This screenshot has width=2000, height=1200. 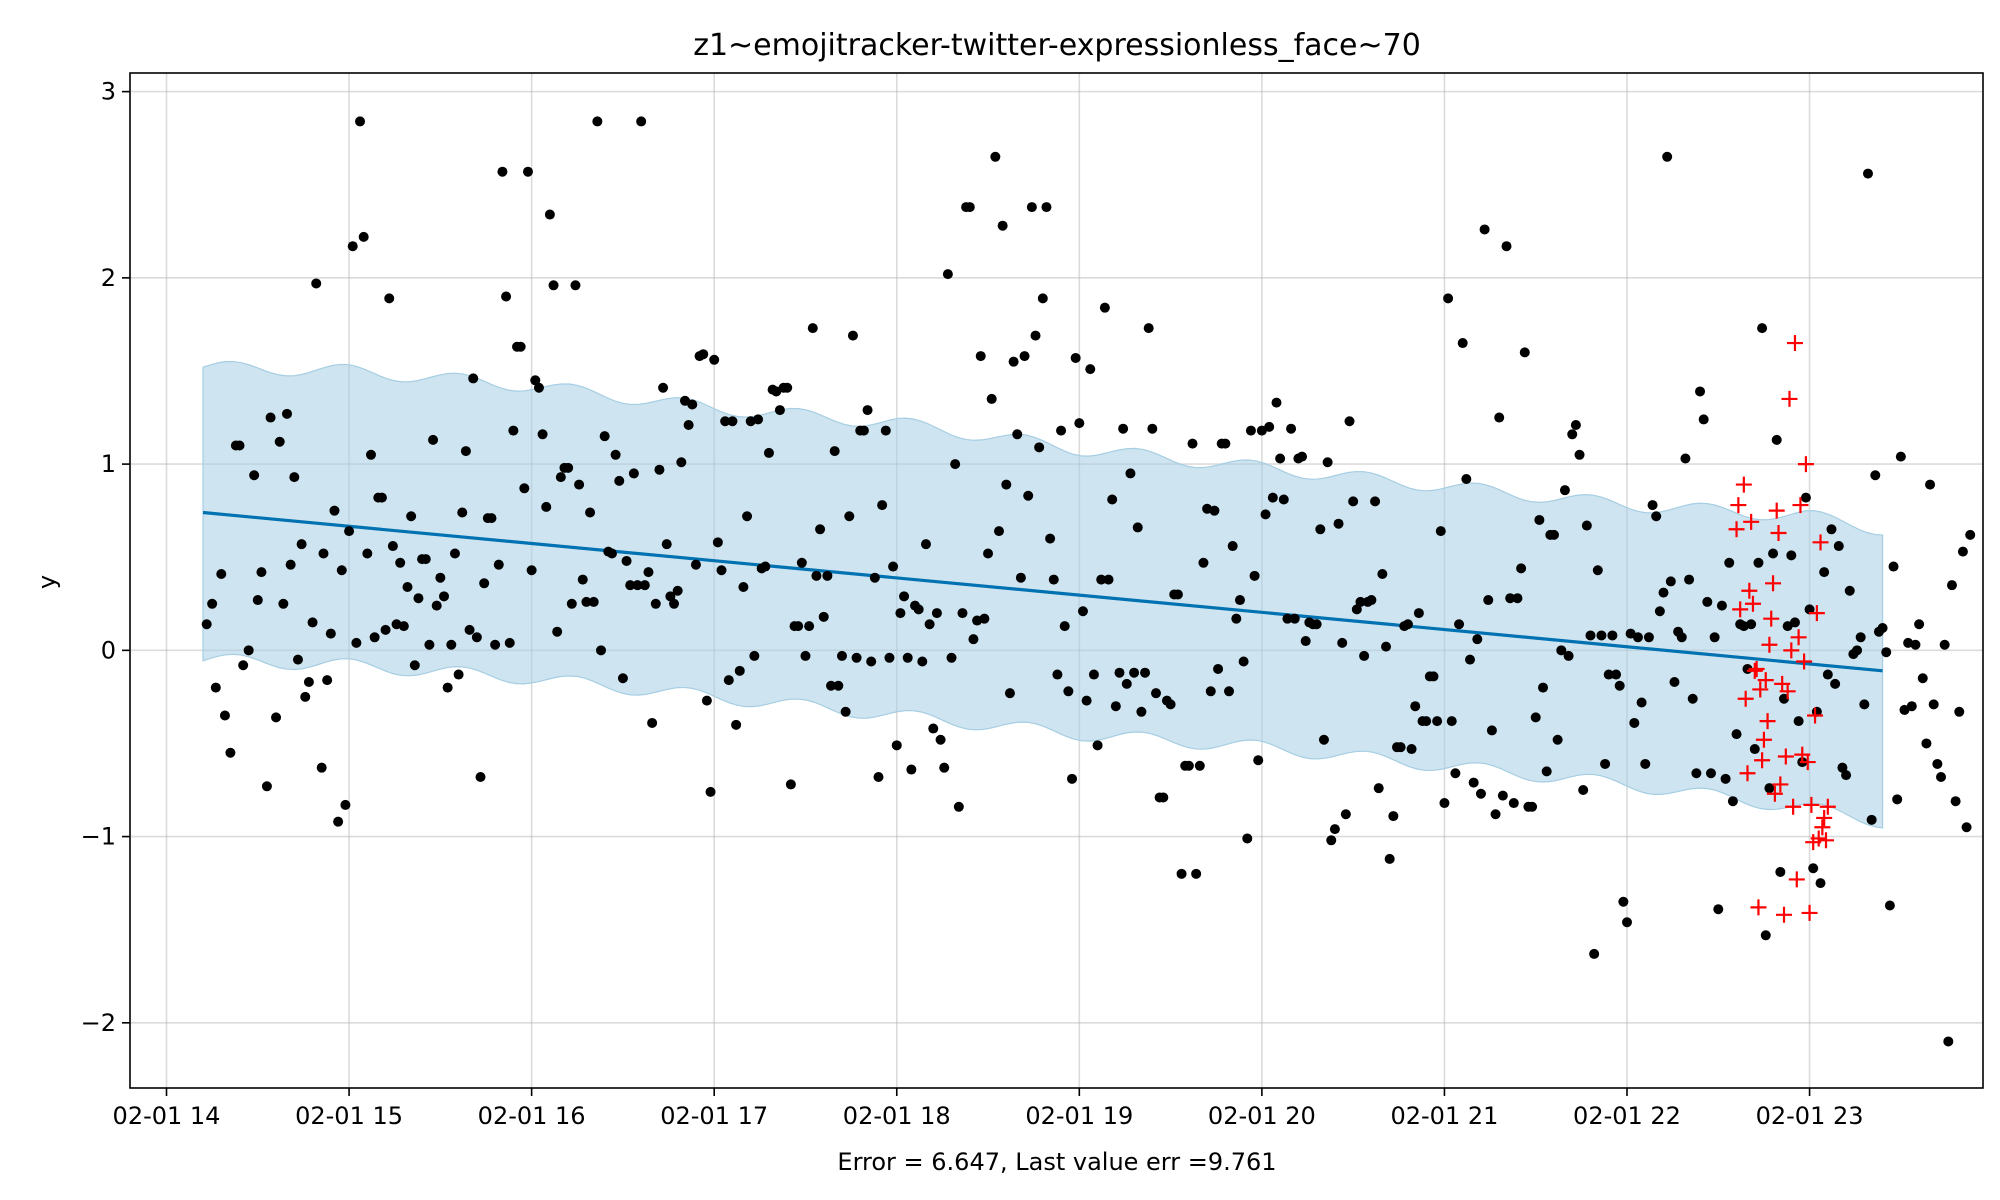 I want to click on y-tick-label: −1, so click(x=98, y=837).